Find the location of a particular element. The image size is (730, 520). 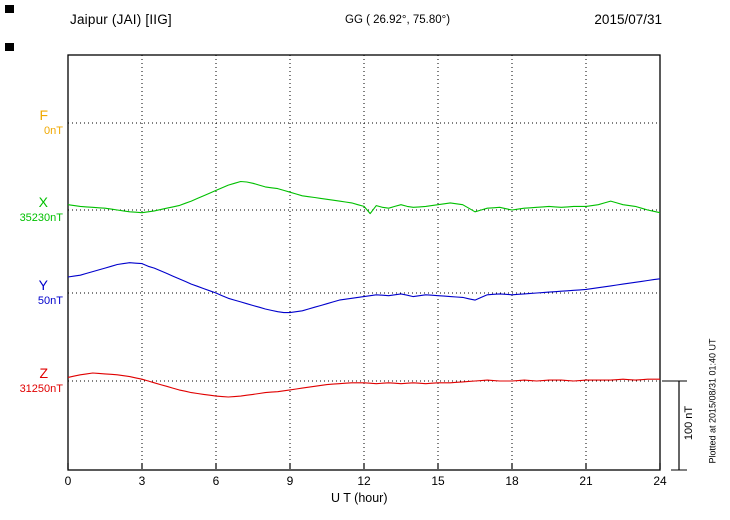

channel-label-y: Y is located at coordinates (43, 285).